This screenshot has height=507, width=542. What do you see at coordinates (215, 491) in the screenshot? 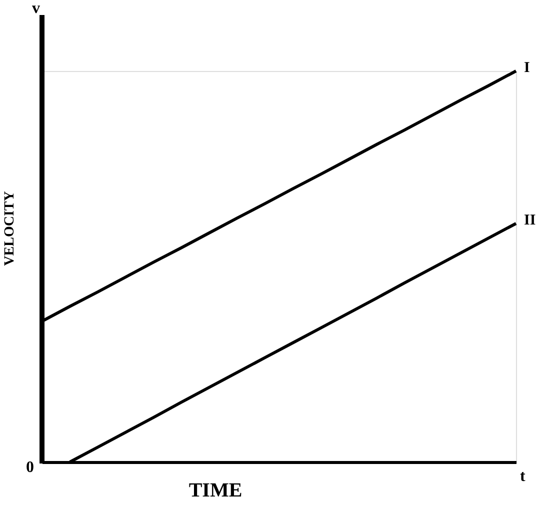
I see `x-axis-title: TIME` at bounding box center [215, 491].